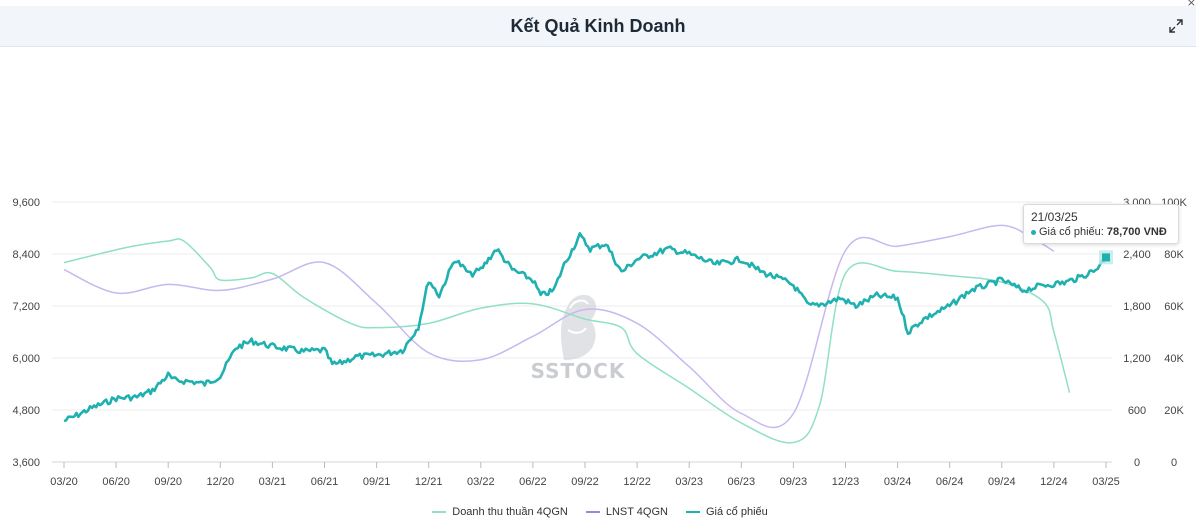 The height and width of the screenshot is (527, 1200). I want to click on y-left-tick-label: 4,800, so click(26, 411).